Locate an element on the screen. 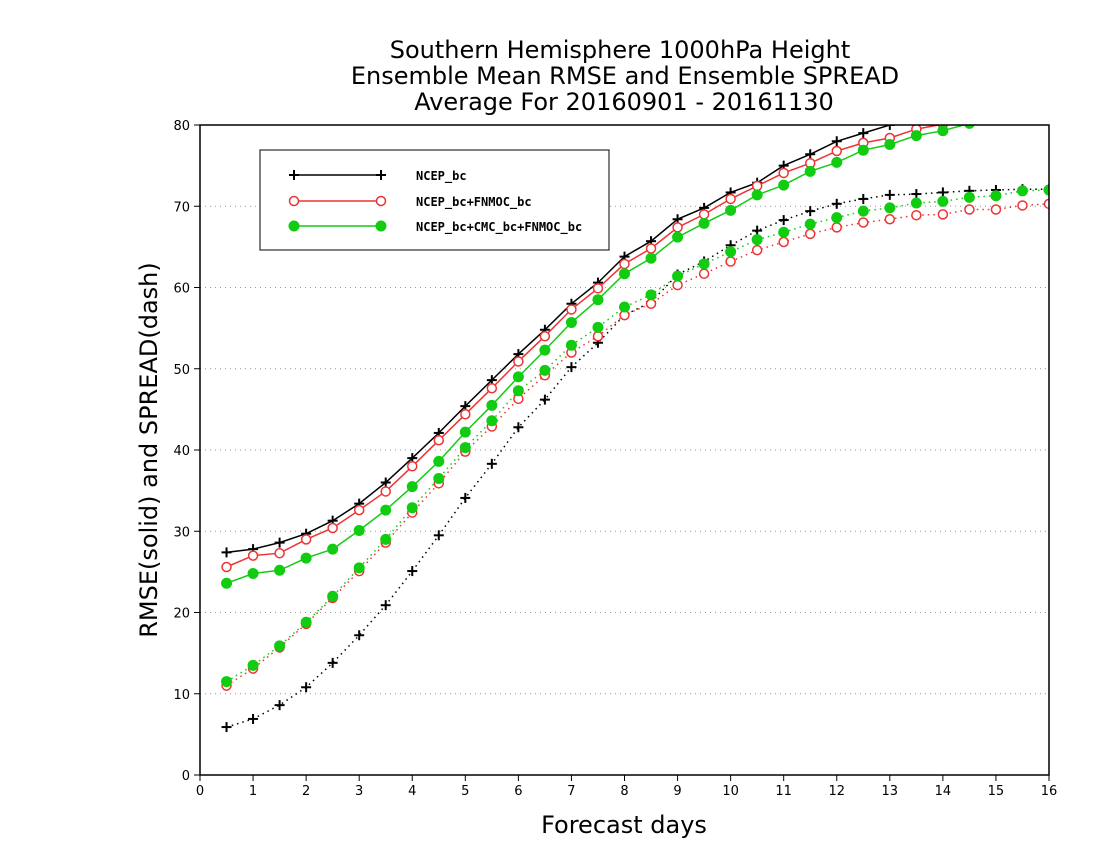 The image size is (1100, 850). x-axis: 0 1 2 3 4 5 6 7 8 9 10 11 12 13 14 15 16 is located at coordinates (626, 787).